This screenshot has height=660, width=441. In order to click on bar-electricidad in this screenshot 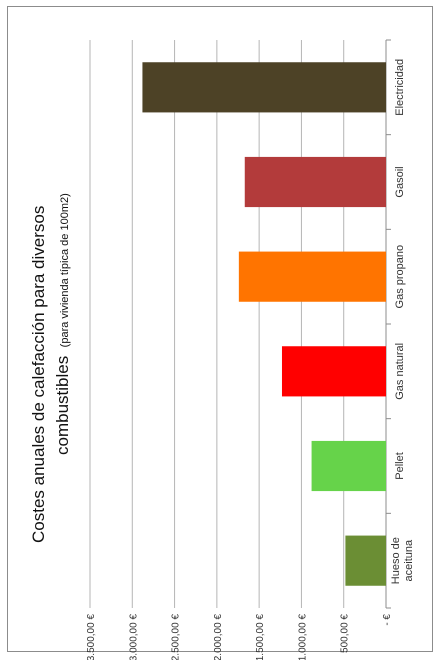, I will do `click(264, 87)`.